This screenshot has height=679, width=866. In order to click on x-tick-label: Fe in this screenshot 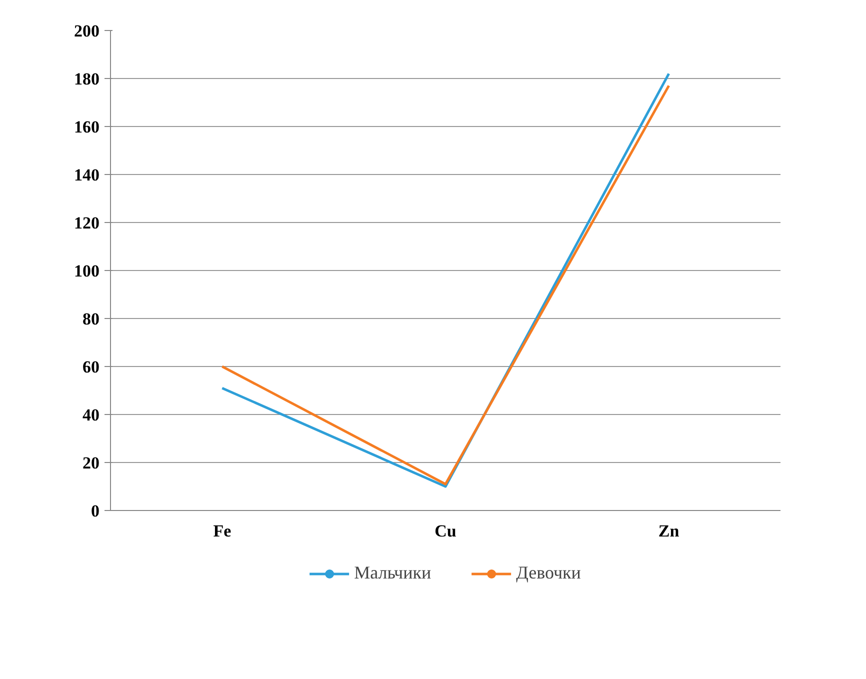, I will do `click(222, 531)`.